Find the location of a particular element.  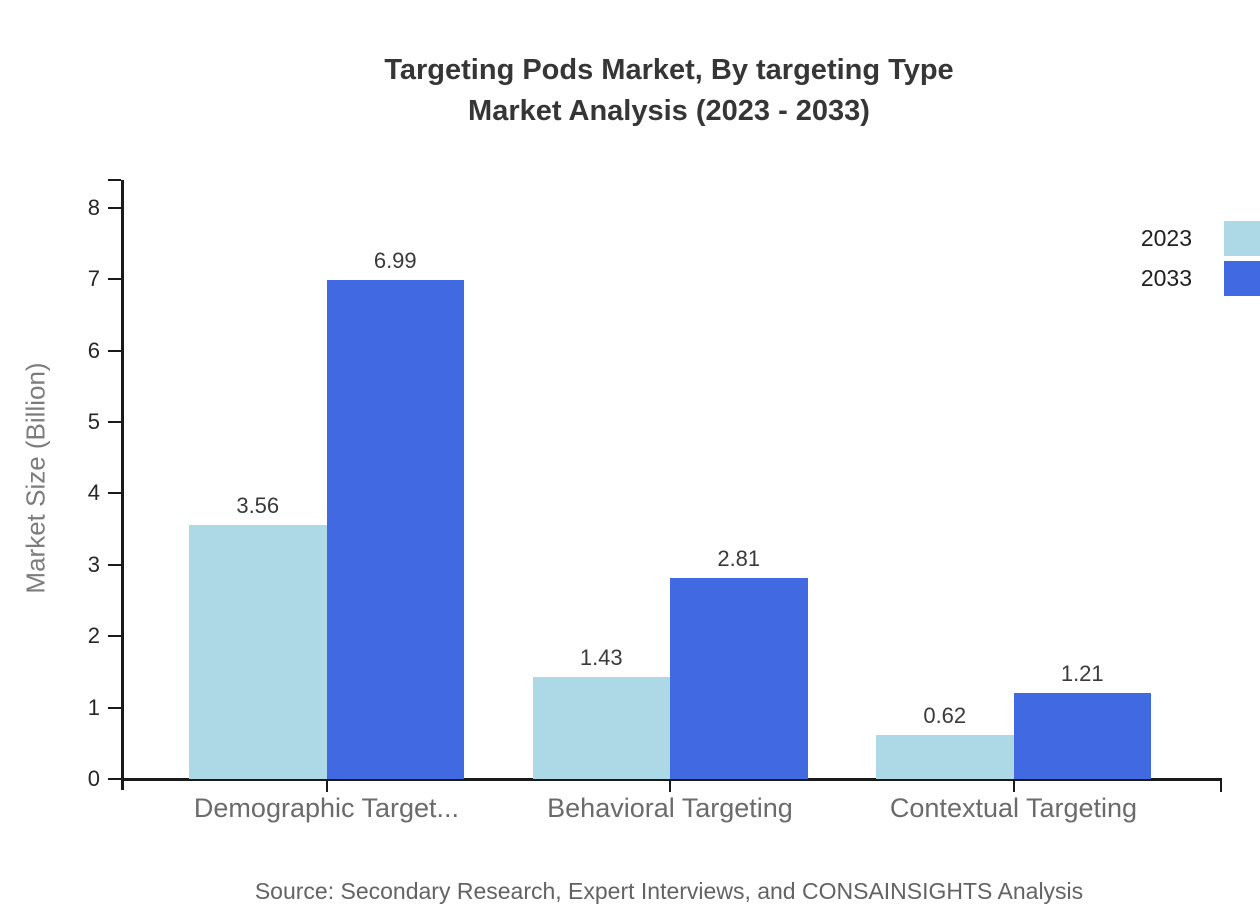

y-tick-label: 7 is located at coordinates (93, 279).